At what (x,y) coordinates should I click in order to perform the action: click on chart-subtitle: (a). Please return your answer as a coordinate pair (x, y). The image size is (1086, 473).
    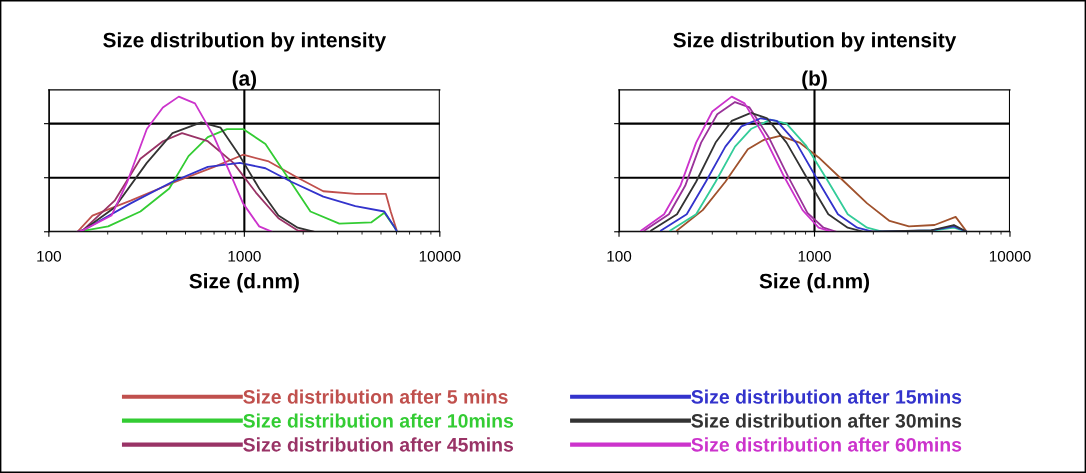
    Looking at the image, I should click on (244, 80).